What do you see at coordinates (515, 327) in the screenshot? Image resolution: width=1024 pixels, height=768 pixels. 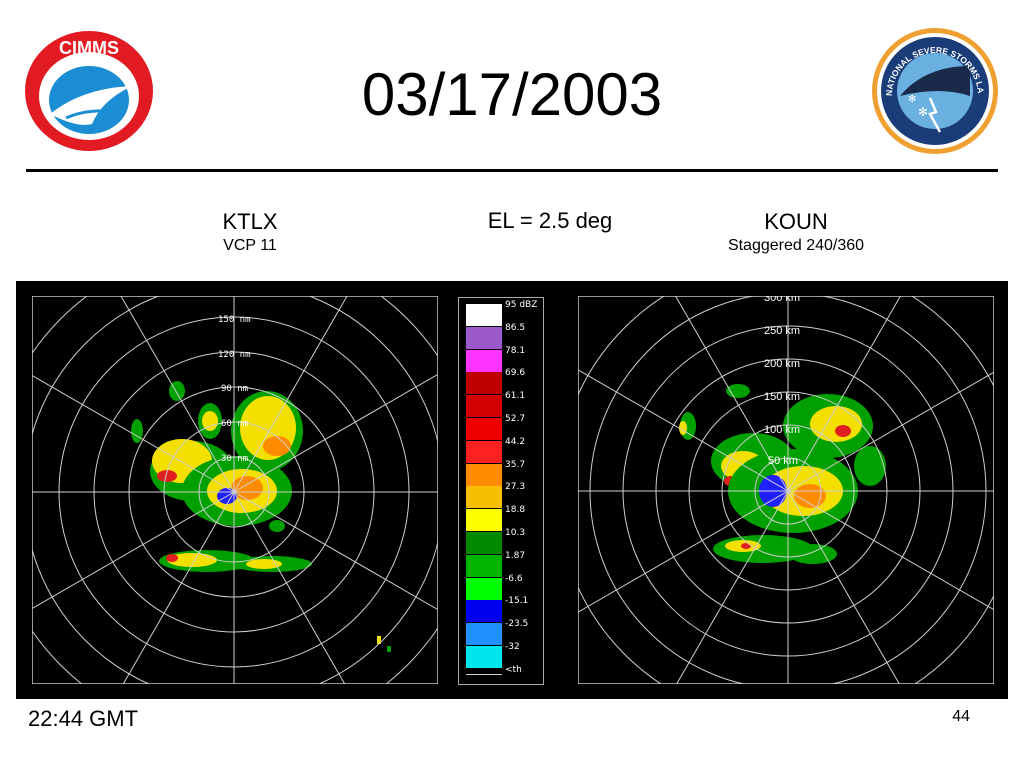 I see `scale-label: 86.5` at bounding box center [515, 327].